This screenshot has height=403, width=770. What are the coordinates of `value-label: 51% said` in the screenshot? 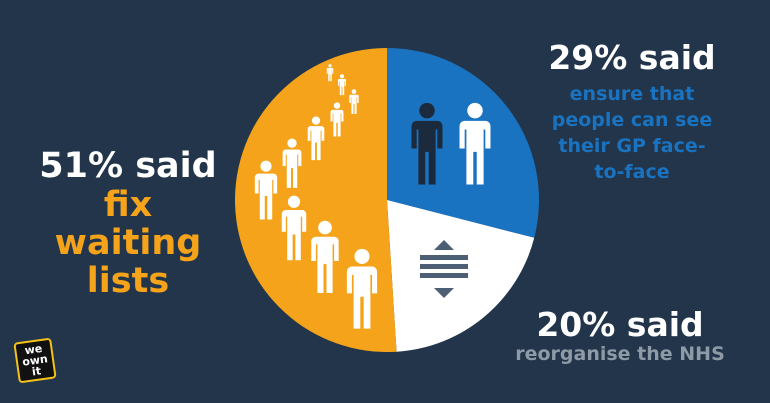 It's located at (128, 166).